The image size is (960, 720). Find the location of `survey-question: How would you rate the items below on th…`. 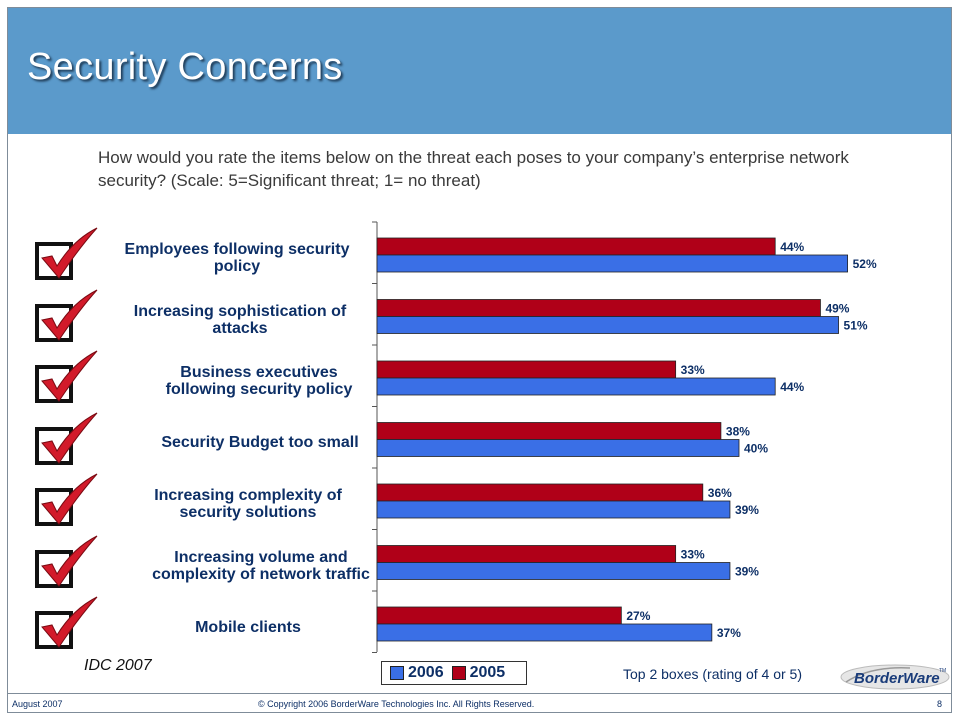

survey-question: How would you rate the items below on th… is located at coordinates (473, 169).